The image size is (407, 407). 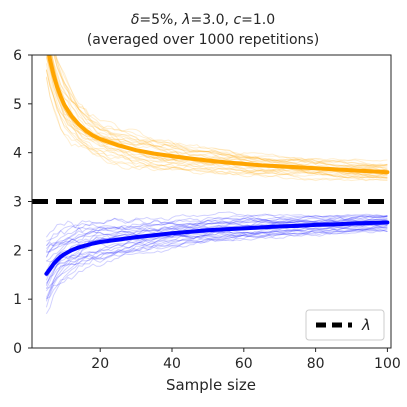 What do you see at coordinates (17, 300) in the screenshot?
I see `y-tick-label: 1` at bounding box center [17, 300].